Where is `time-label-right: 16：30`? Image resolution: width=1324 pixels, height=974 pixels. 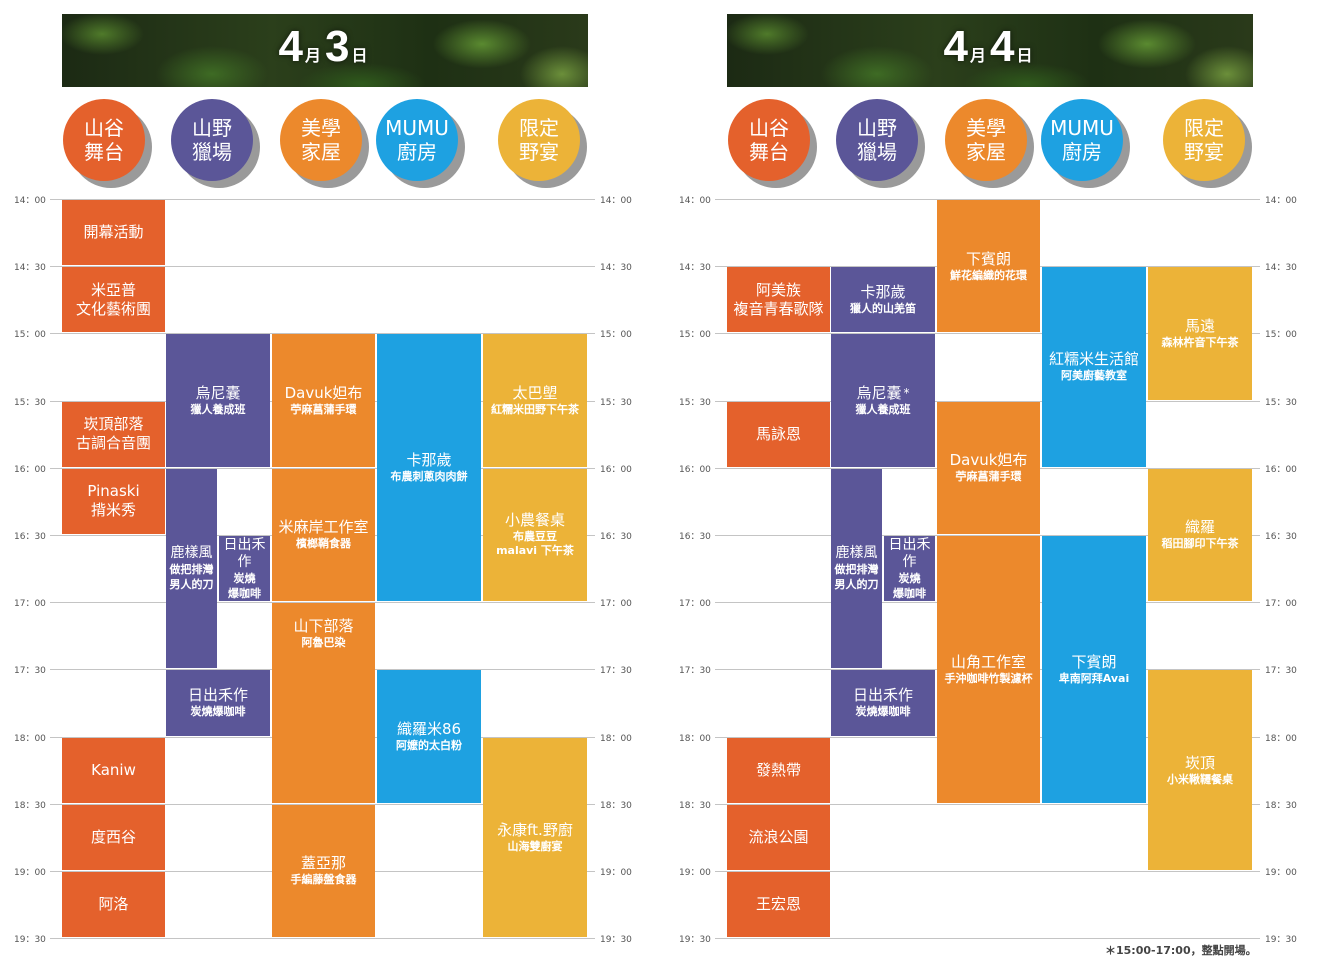 time-label-right: 16：30 is located at coordinates (616, 537).